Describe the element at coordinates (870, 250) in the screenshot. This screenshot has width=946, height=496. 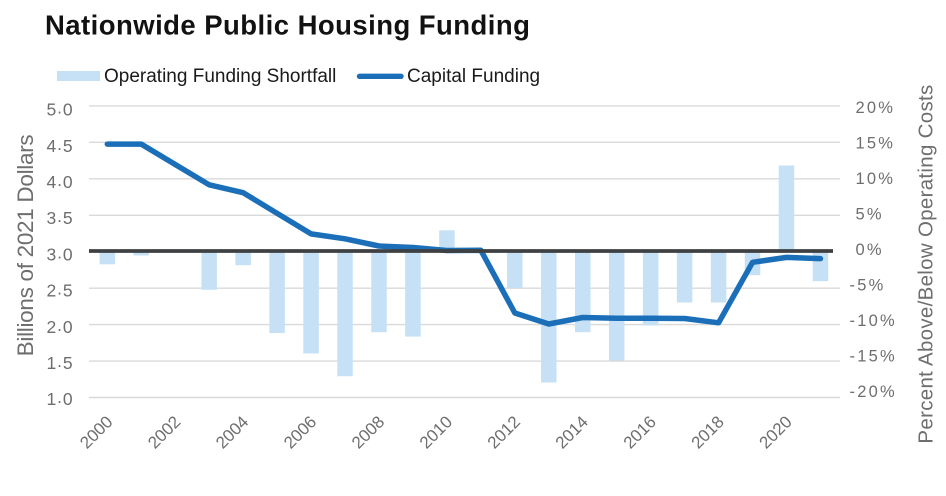
I see `svg-text: 0%` at that location.